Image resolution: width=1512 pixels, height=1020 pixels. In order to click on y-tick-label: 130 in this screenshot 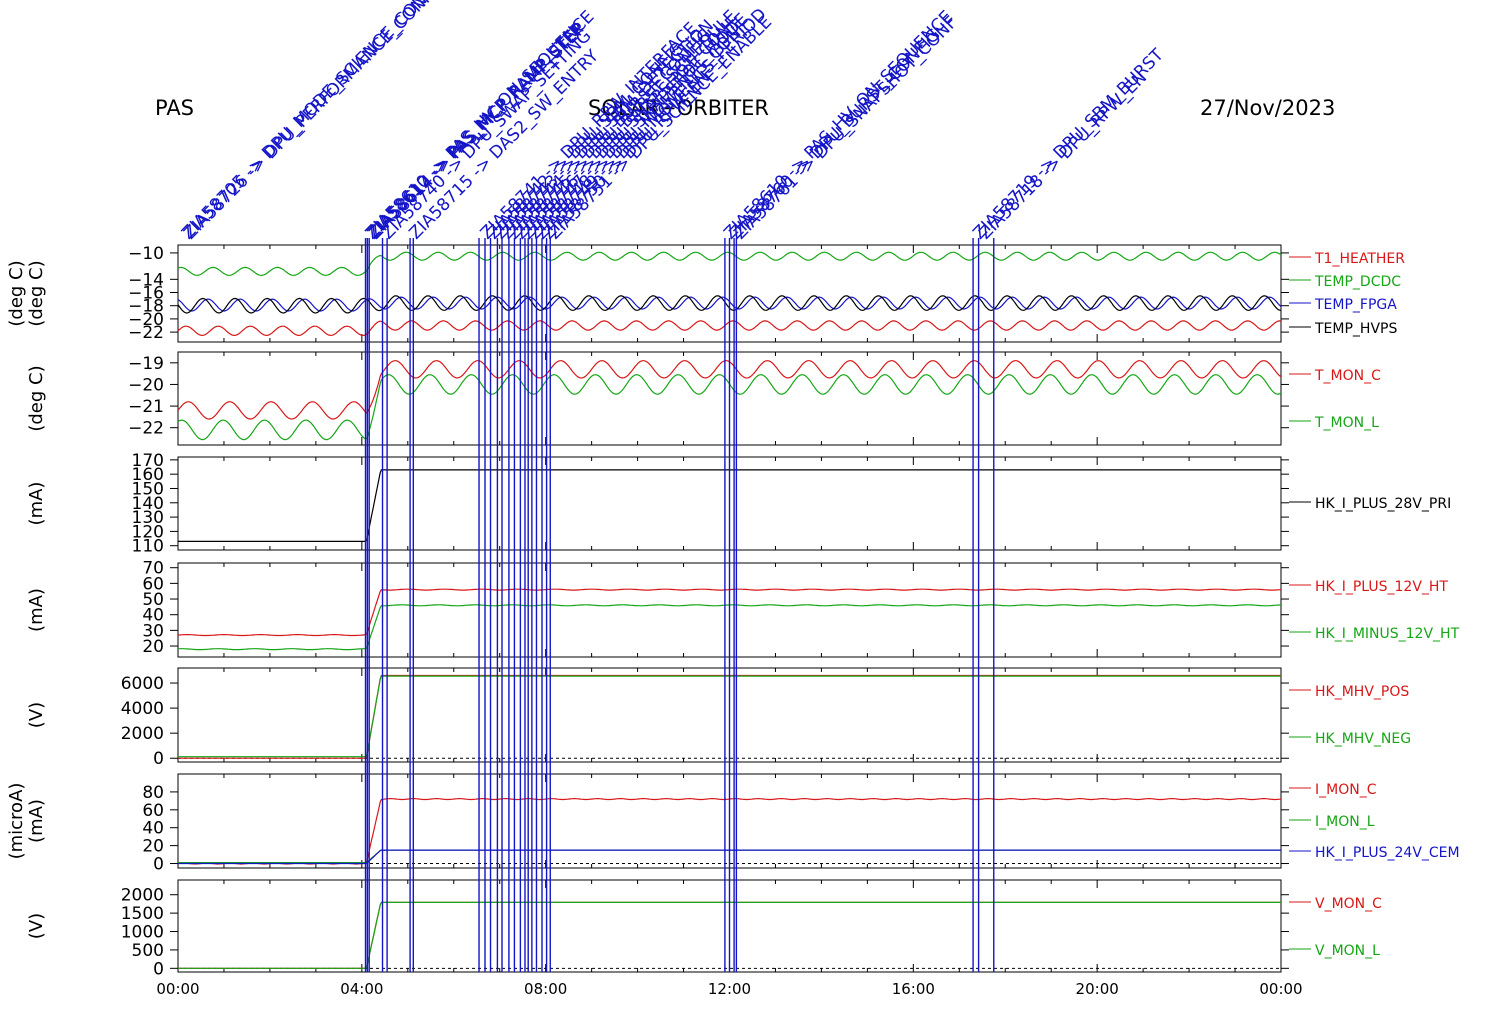, I will do `click(148, 518)`.